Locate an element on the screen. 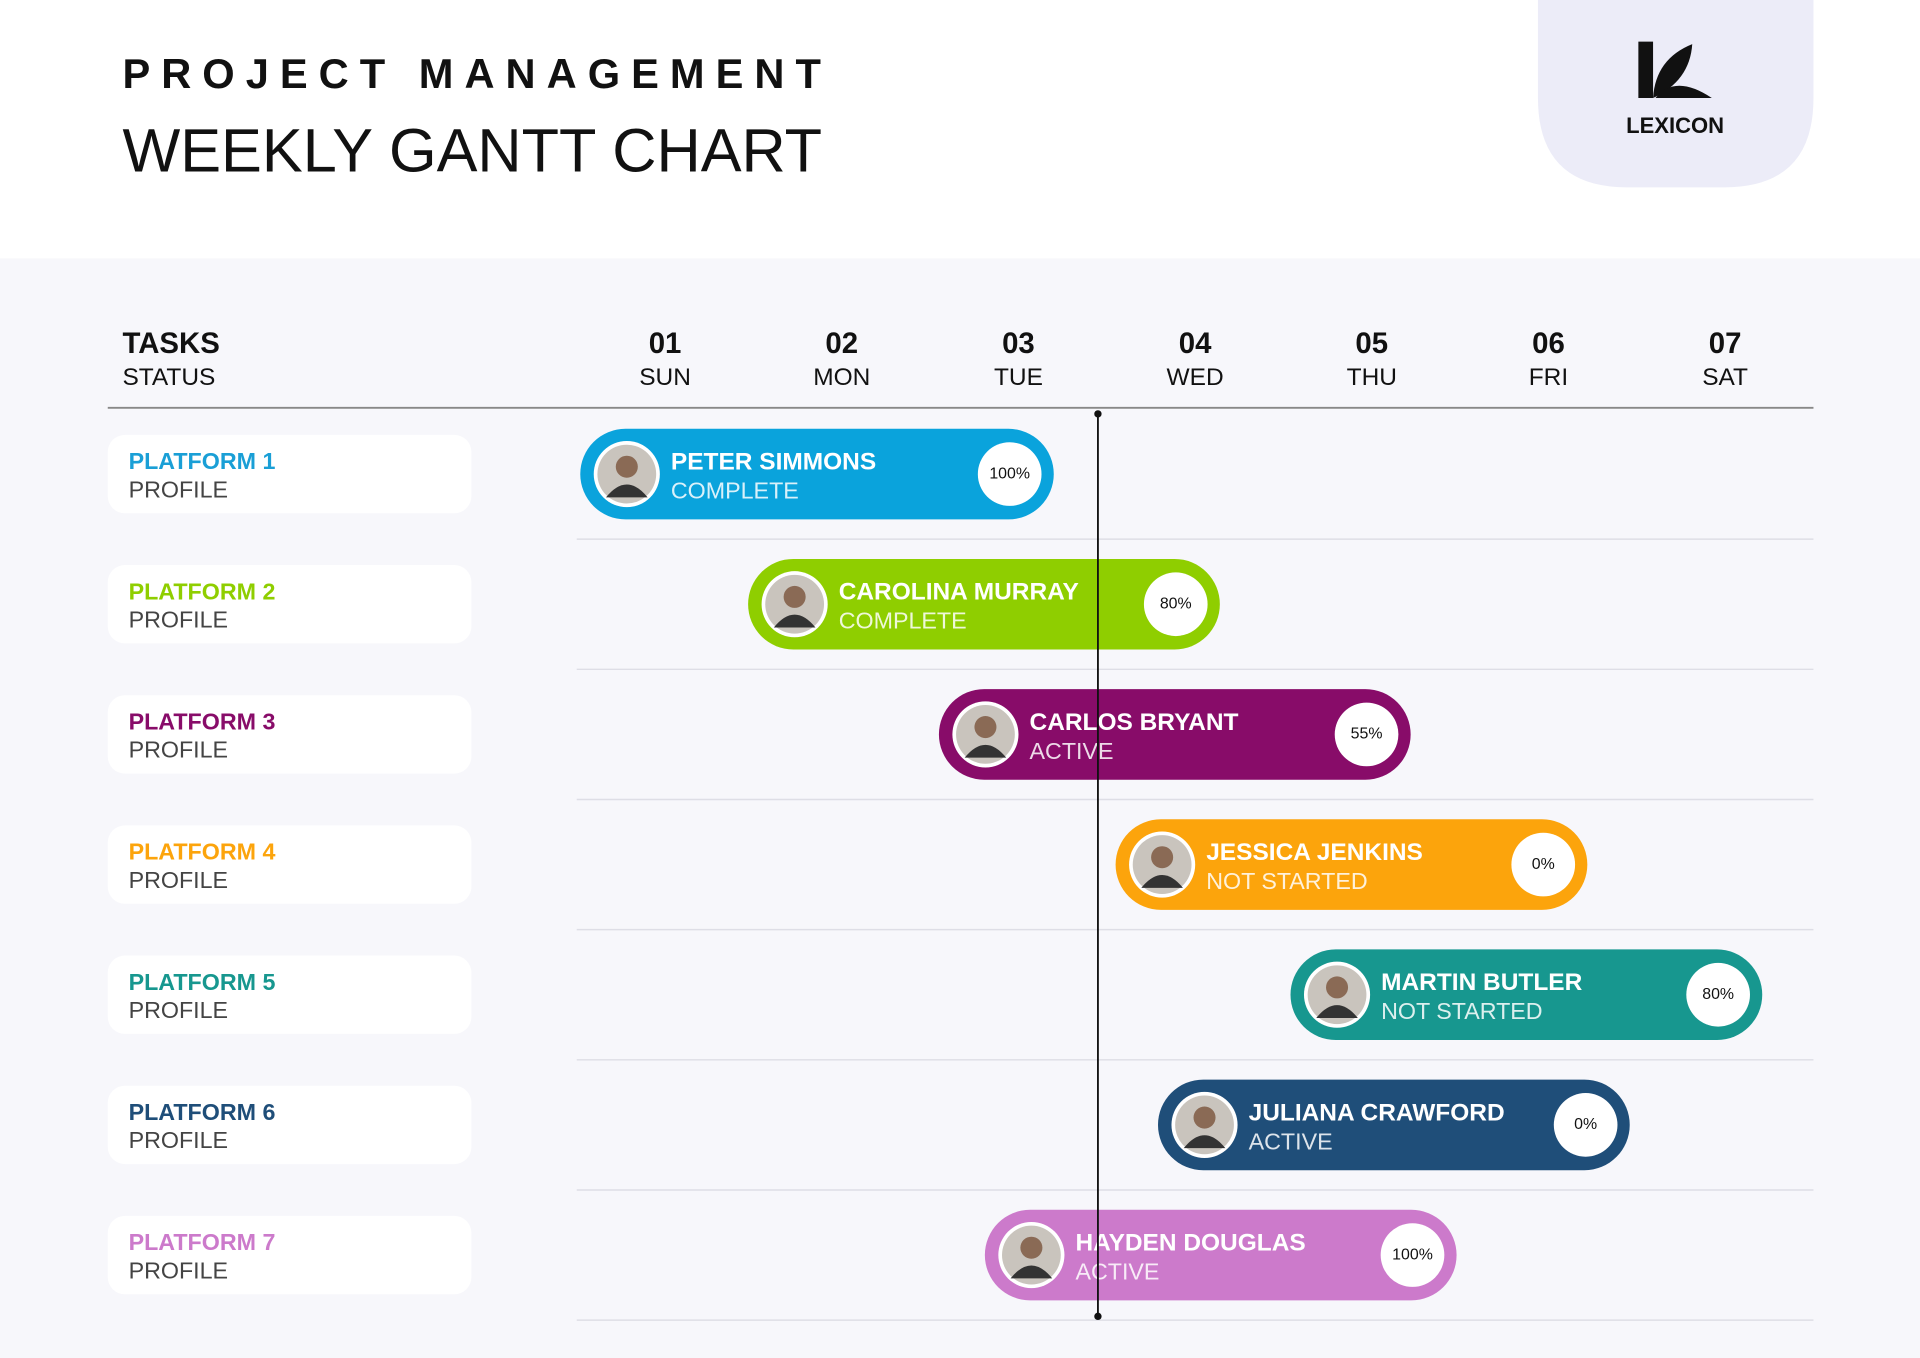  x-tick-label: 07 is located at coordinates (1725, 343).